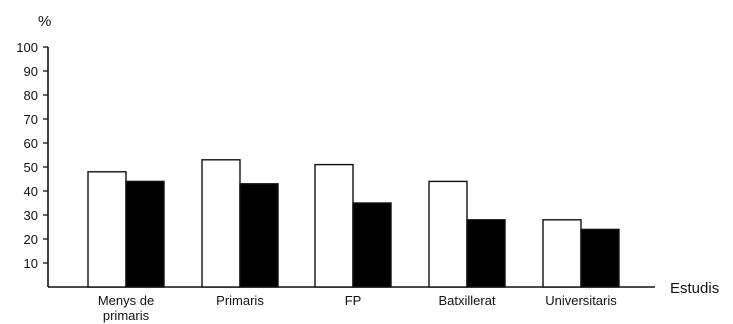 This screenshot has width=733, height=324. What do you see at coordinates (32, 155) in the screenshot?
I see `y-axis-ticks: 10 20 30 40 50 60 70 80 90 100` at bounding box center [32, 155].